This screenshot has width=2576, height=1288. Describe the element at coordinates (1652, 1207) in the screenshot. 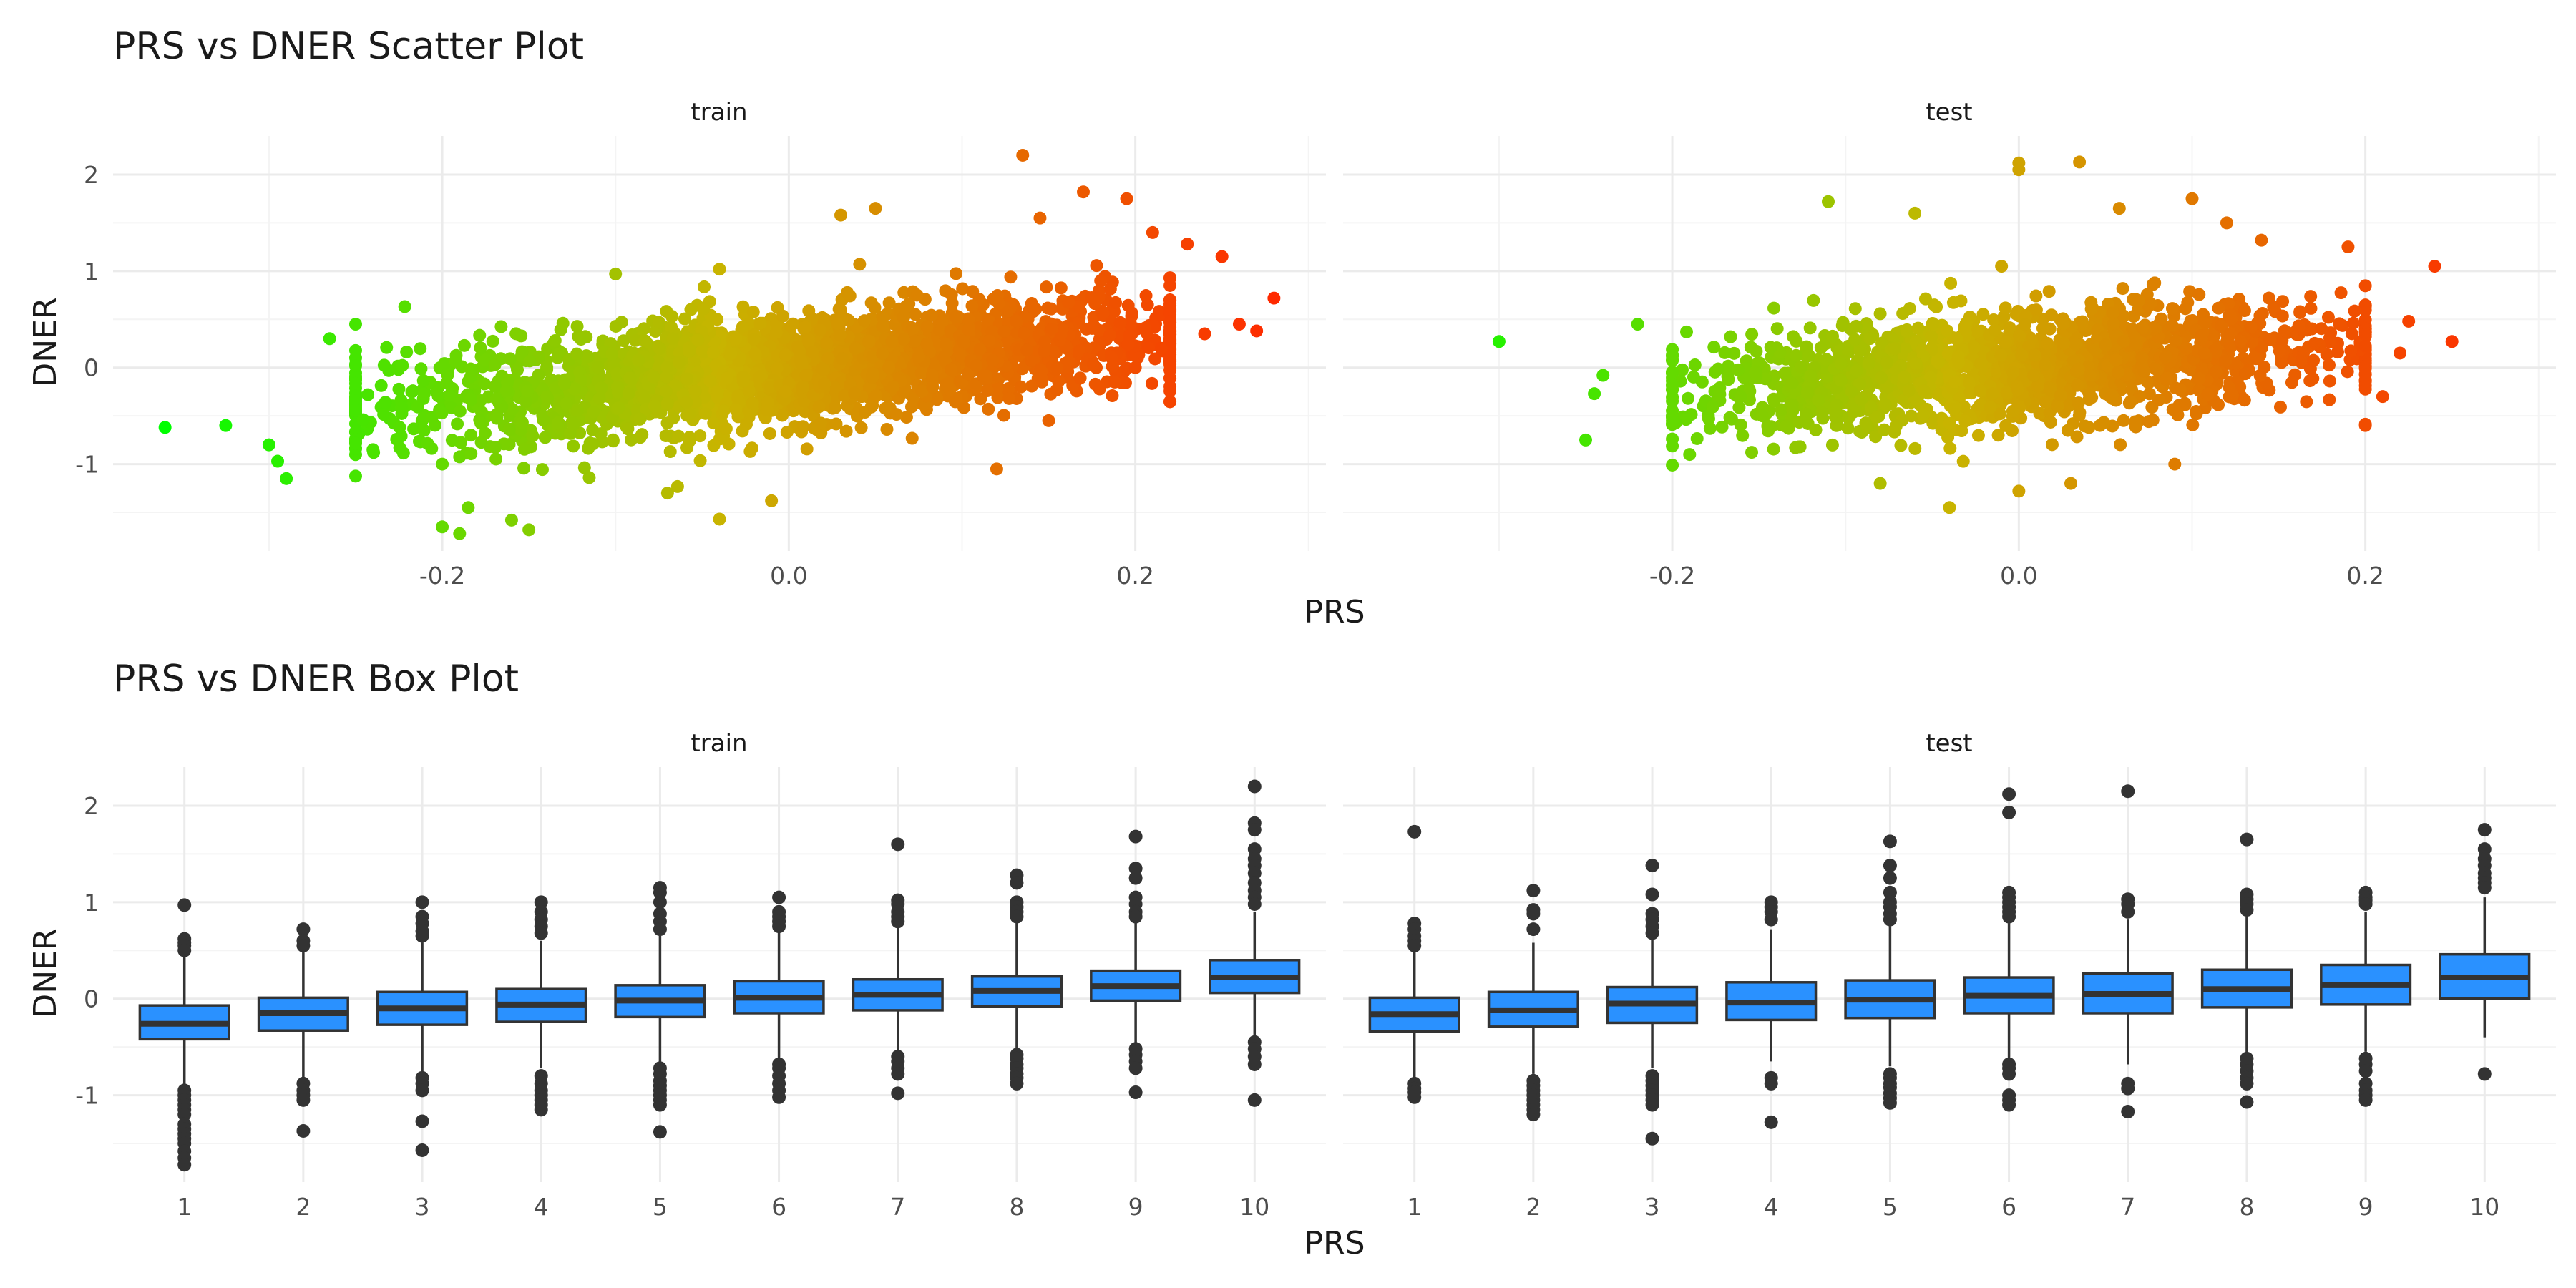

I see `x-tick-label: 3` at that location.